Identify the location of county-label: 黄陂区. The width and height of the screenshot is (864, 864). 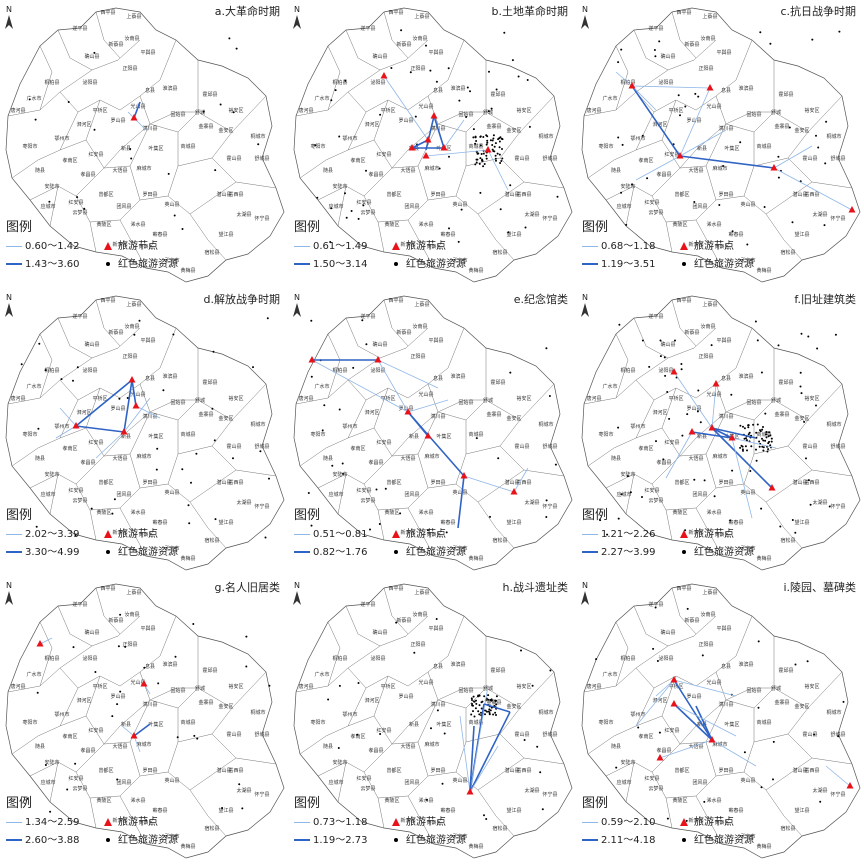
(391, 800).